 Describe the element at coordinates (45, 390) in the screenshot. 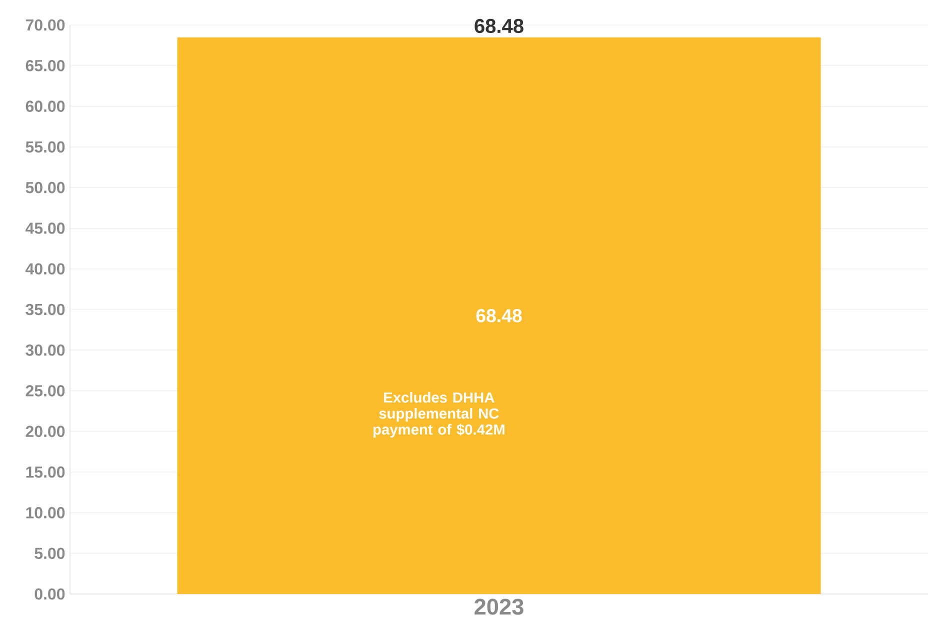

I see `y-tick-label: 25.00` at that location.